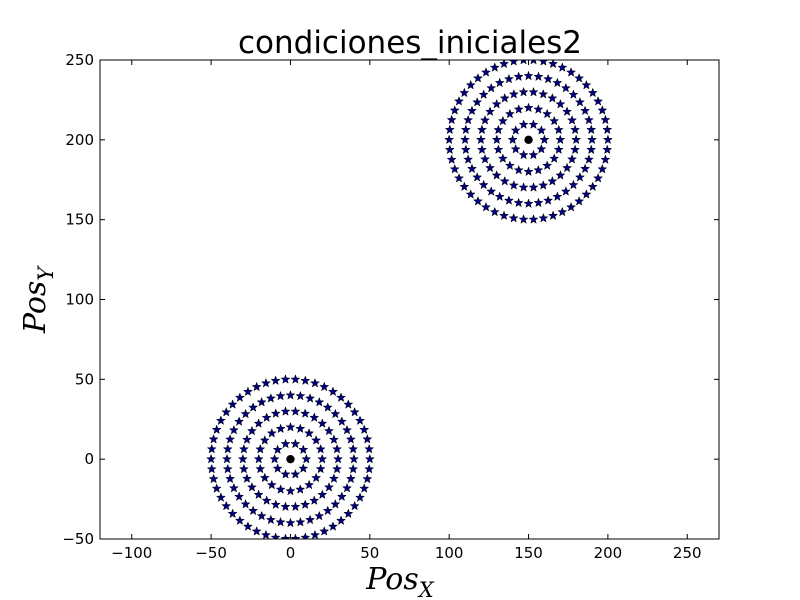 Image resolution: width=800 pixels, height=600 pixels. I want to click on y-tick-label: 50, so click(84, 379).